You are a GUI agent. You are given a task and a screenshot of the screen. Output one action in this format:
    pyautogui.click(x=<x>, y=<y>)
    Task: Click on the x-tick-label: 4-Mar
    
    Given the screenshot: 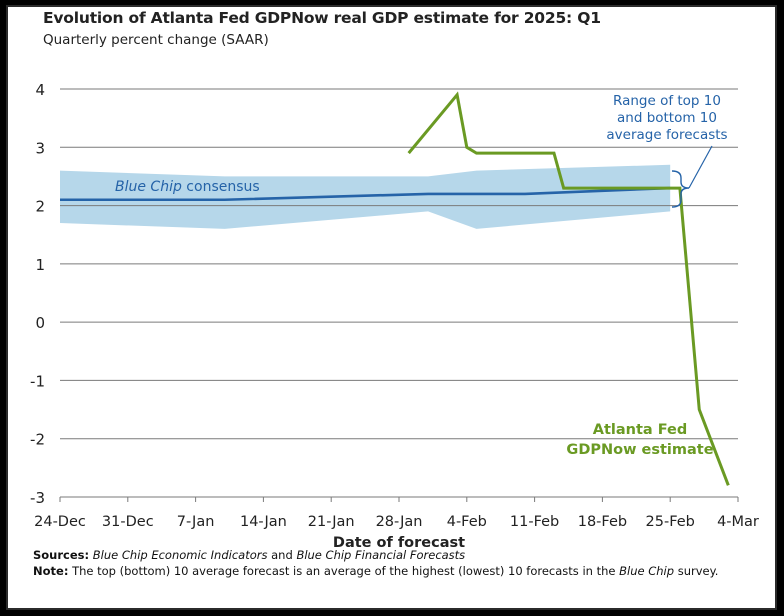 What is the action you would take?
    pyautogui.click(x=738, y=522)
    